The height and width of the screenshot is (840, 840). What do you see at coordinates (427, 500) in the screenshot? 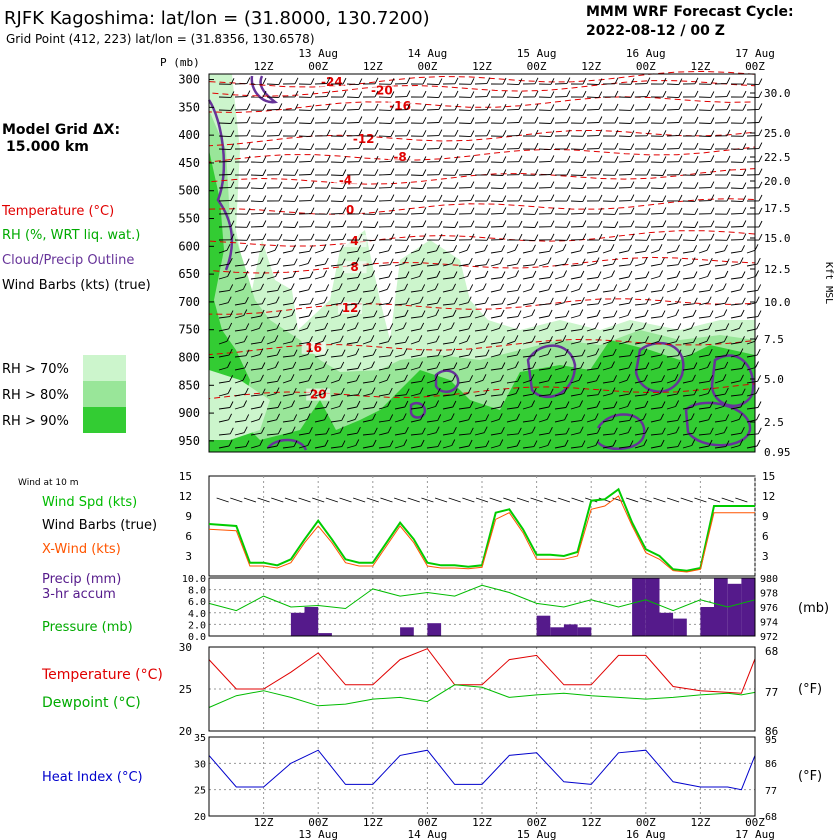
I see `surface-barb` at bounding box center [427, 500].